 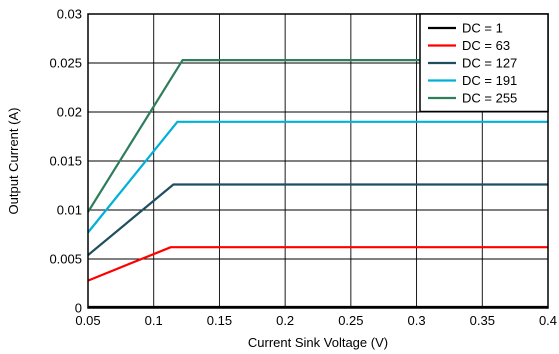 What do you see at coordinates (219, 320) in the screenshot?
I see `x-tick-label: 0.15` at bounding box center [219, 320].